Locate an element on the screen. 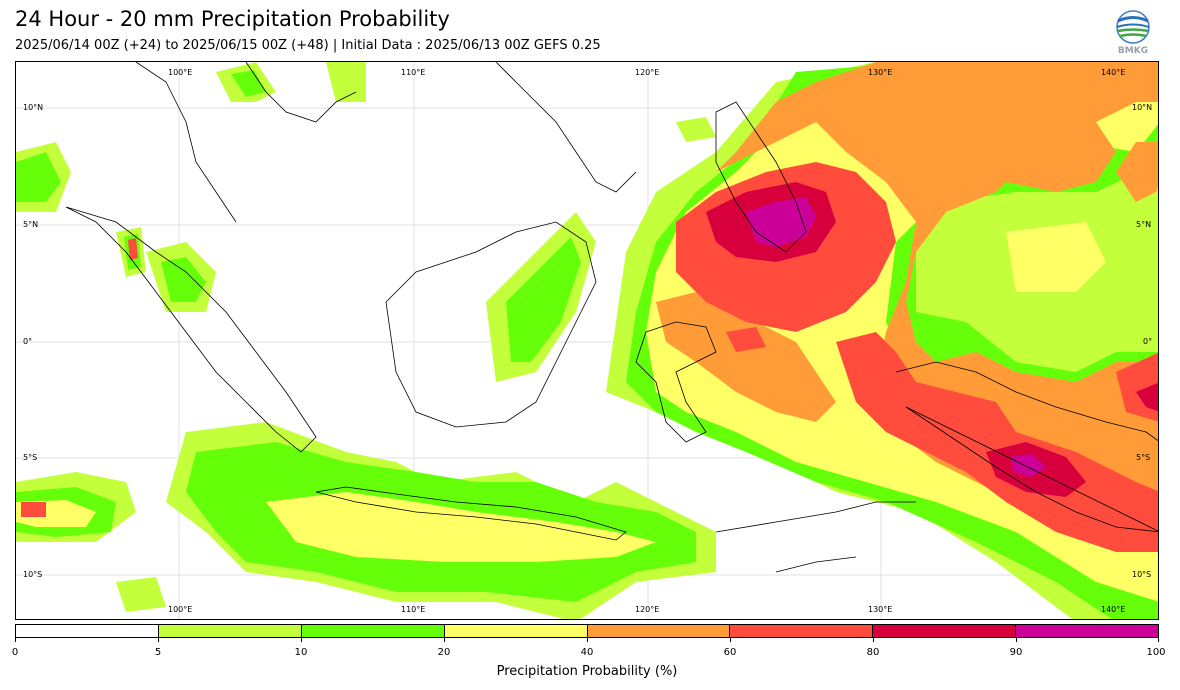 Image resolution: width=1180 pixels, height=690 pixels. lon-label-bottom: 110°E is located at coordinates (413, 609).